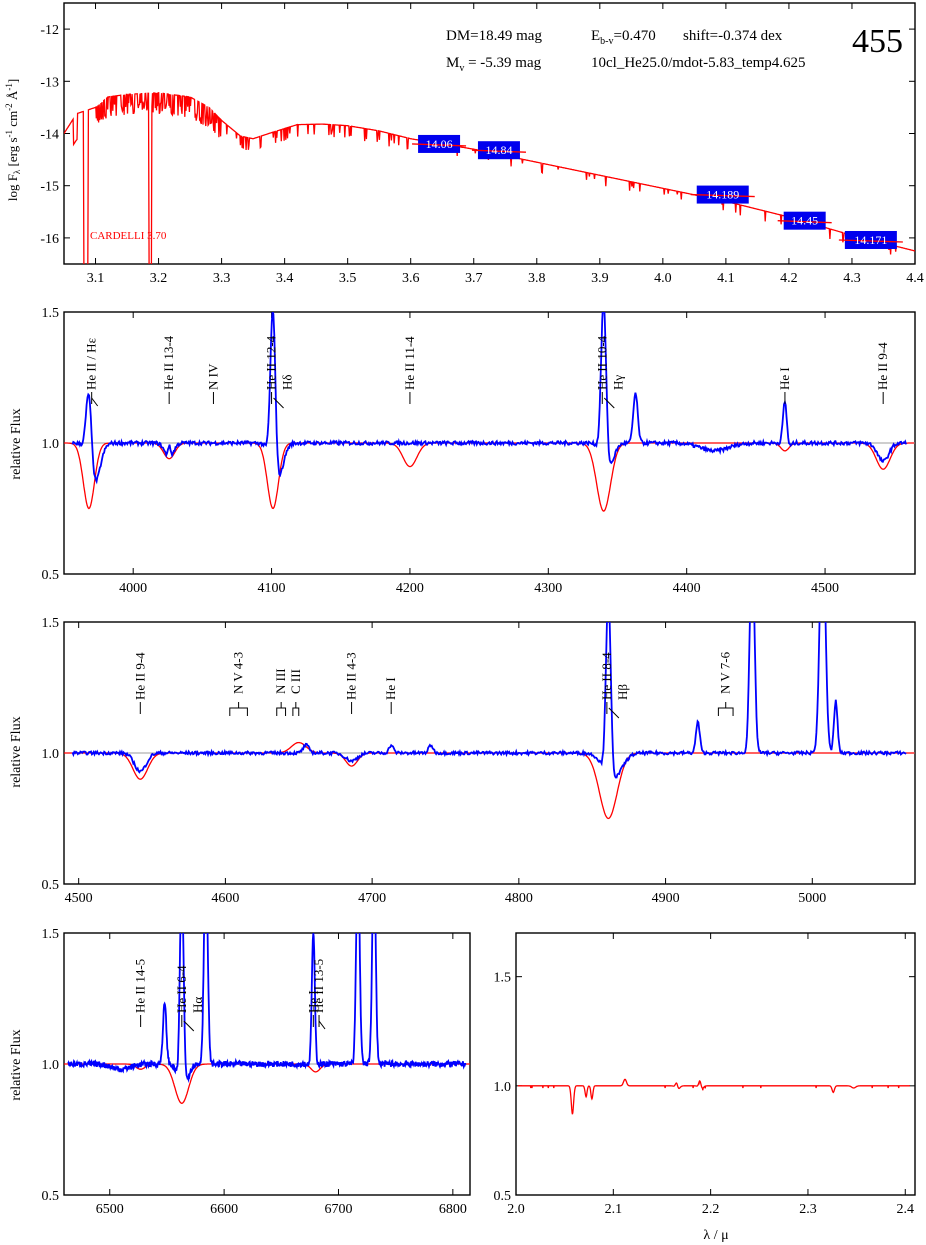 Image resolution: width=926 pixels, height=1245 pixels. I want to click on line-id-he-ii-13-4: He II 13-4, so click(168, 369).